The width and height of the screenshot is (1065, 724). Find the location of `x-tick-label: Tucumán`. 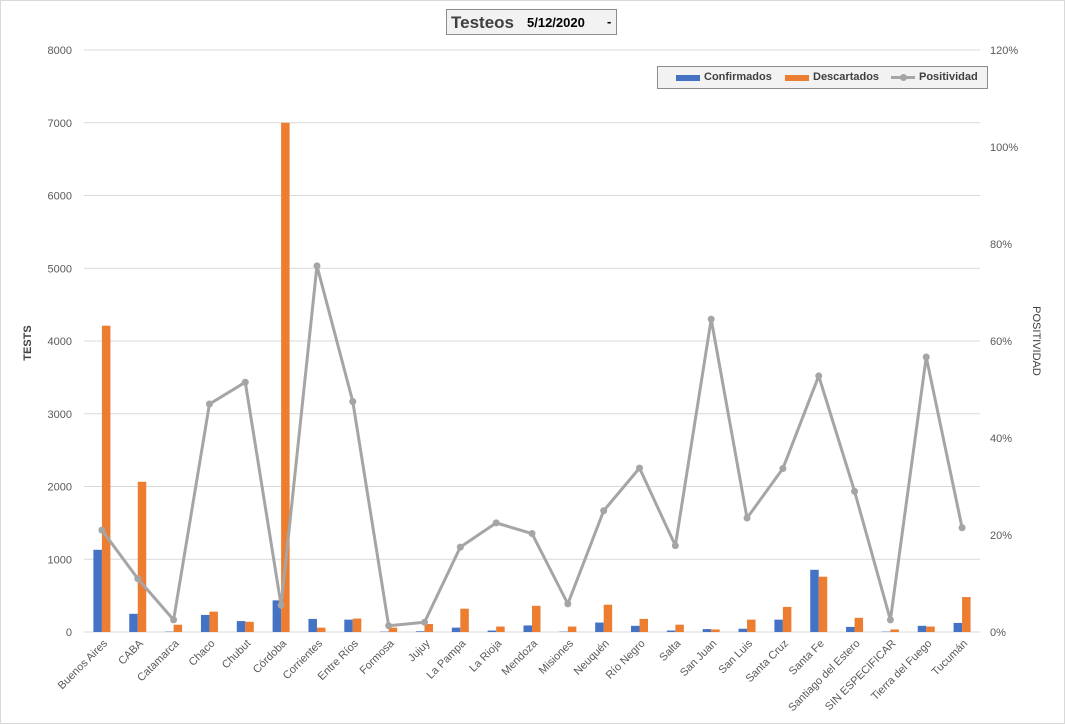

x-tick-label: Tucumán is located at coordinates (950, 658).